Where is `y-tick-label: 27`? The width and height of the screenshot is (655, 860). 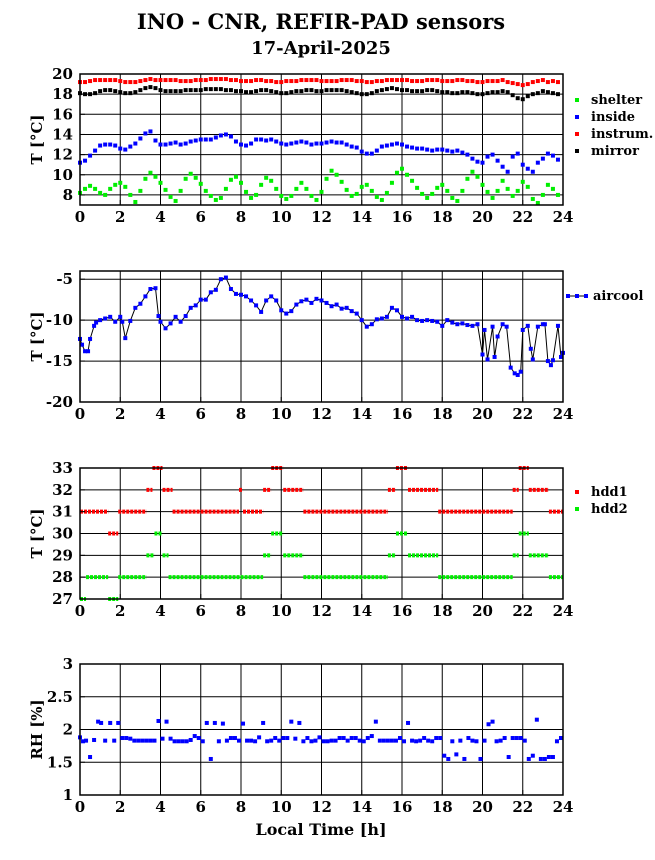 y-tick-label: 27 is located at coordinates (62, 599).